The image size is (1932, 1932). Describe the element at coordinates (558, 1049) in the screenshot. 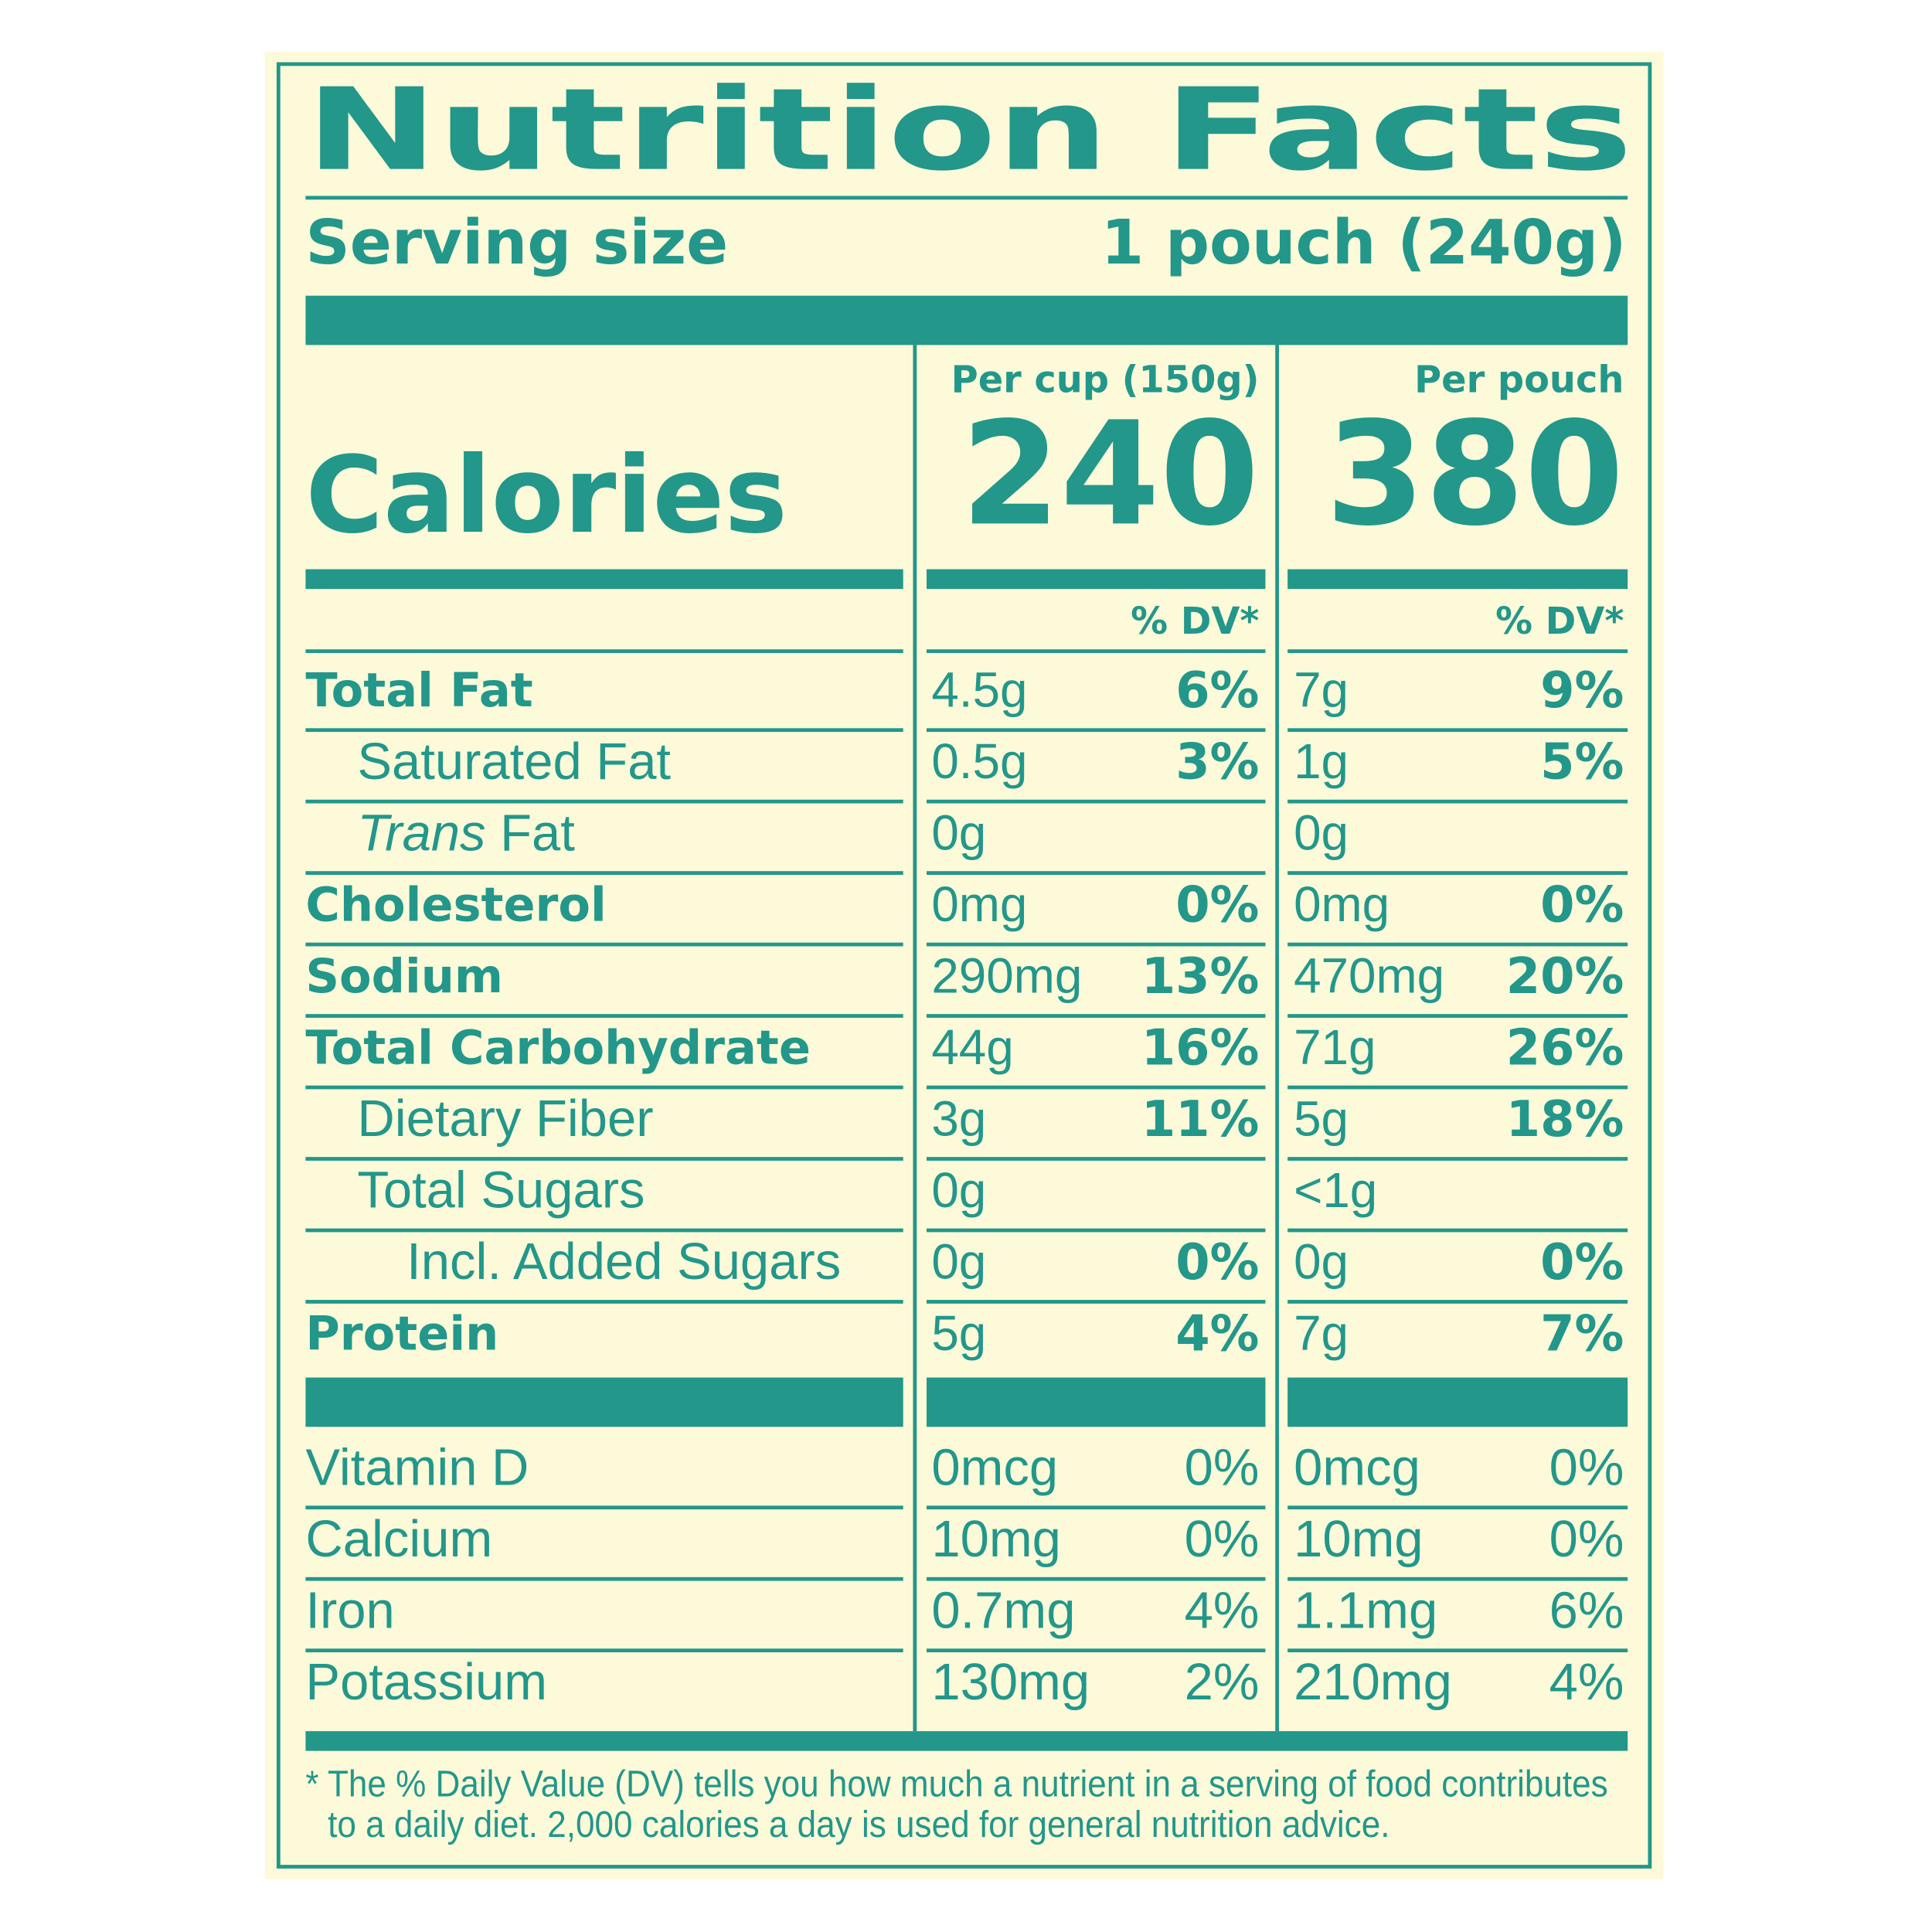

I see `nutrient-name: Total Carbohydrate` at that location.